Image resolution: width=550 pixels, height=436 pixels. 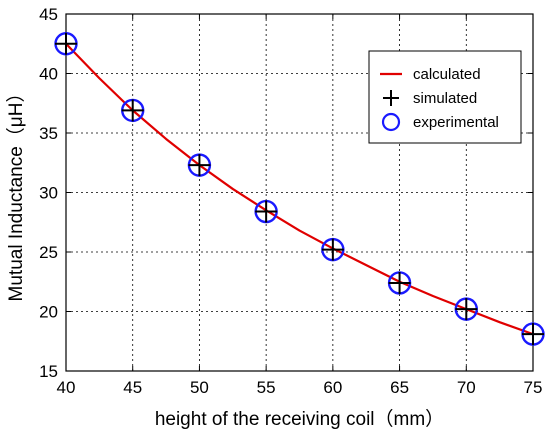 What do you see at coordinates (466, 387) in the screenshot?
I see `x-tick-label: 70` at bounding box center [466, 387].